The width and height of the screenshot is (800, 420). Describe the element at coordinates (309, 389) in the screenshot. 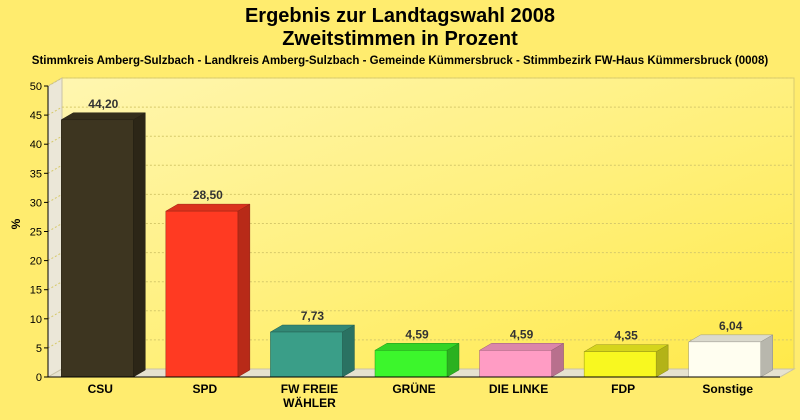

I see `x-tick-label: FW FREIE` at that location.